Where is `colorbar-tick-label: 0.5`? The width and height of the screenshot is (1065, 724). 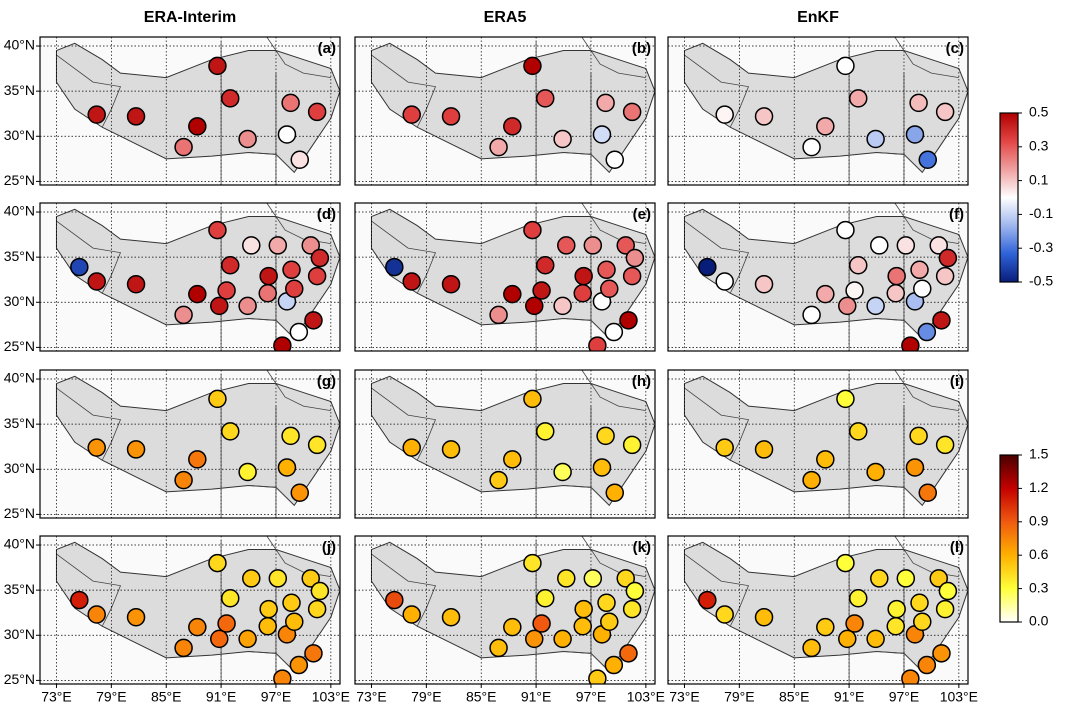 colorbar-tick-label: 0.5 is located at coordinates (1039, 112).